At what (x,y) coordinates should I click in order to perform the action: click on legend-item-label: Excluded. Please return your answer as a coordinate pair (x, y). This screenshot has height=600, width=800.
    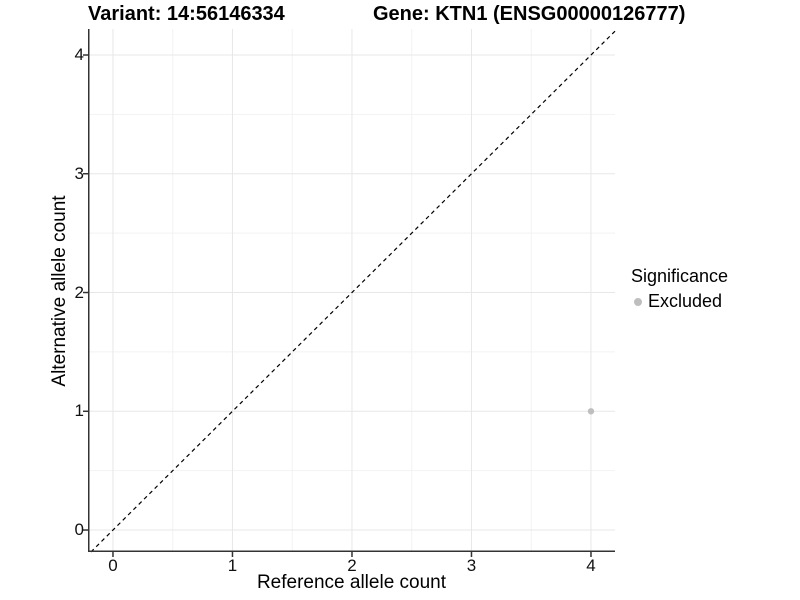
    Looking at the image, I should click on (685, 301).